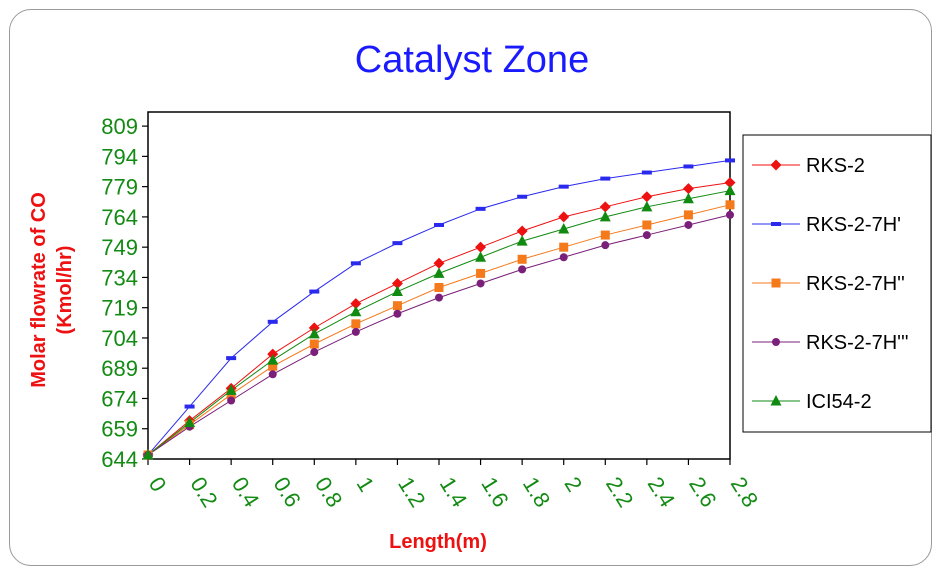 Image resolution: width=941 pixels, height=574 pixels. Describe the element at coordinates (286, 491) in the screenshot. I see `x-tick-label: 0.6` at that location.